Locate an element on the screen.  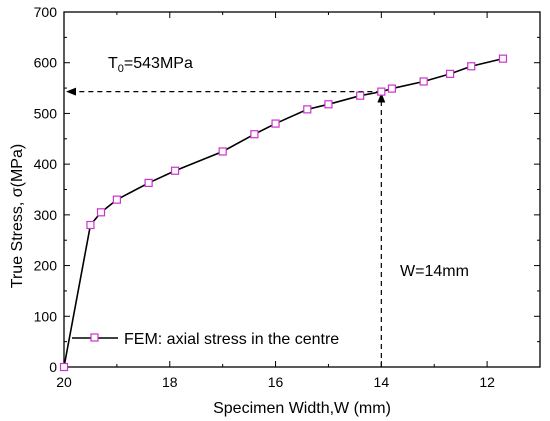
y-tick-label: 500 is located at coordinates (46, 113).